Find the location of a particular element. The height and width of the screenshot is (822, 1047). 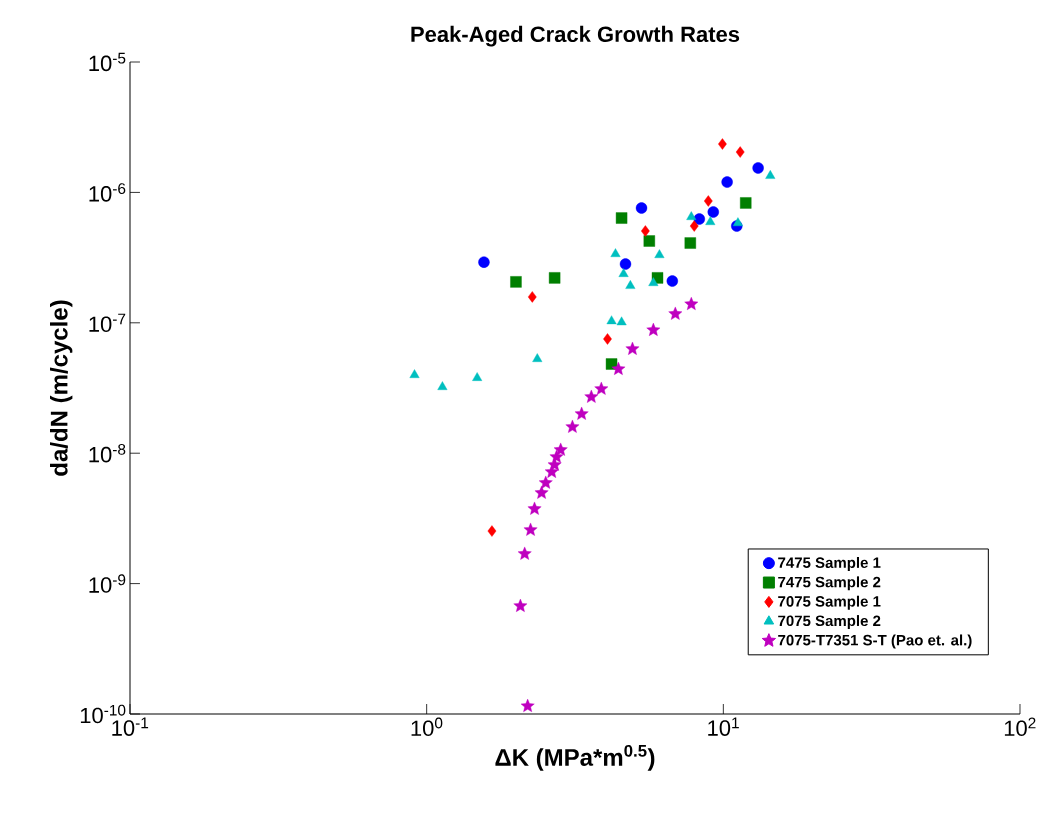

y-tick-label: 10$^{-9}$ is located at coordinates (107, 583).